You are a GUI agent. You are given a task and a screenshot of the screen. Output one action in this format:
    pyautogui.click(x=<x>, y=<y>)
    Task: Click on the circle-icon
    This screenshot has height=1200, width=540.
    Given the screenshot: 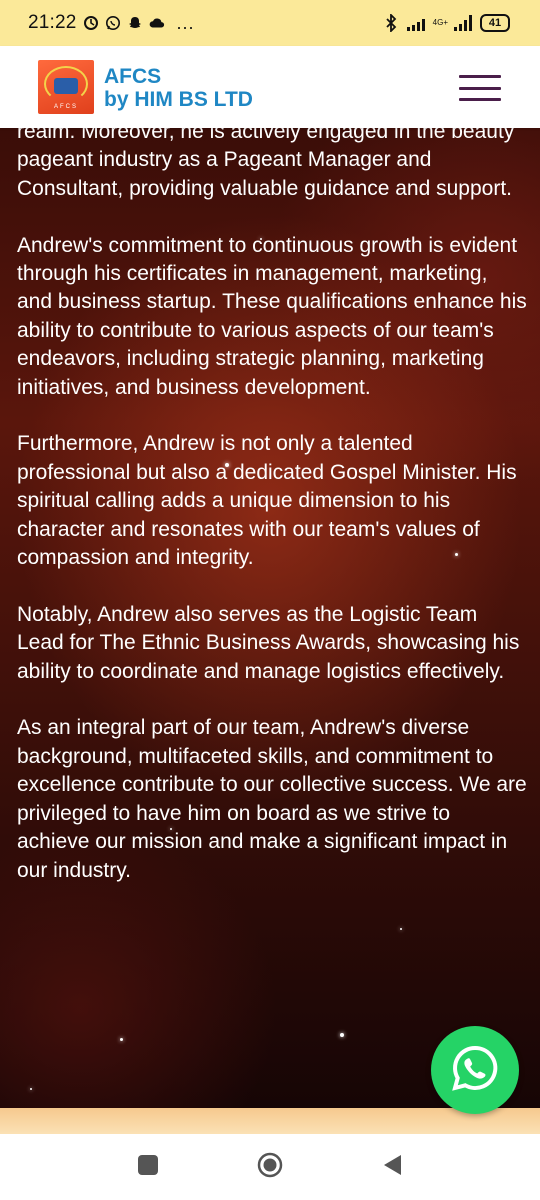 What is the action you would take?
    pyautogui.click(x=270, y=1167)
    